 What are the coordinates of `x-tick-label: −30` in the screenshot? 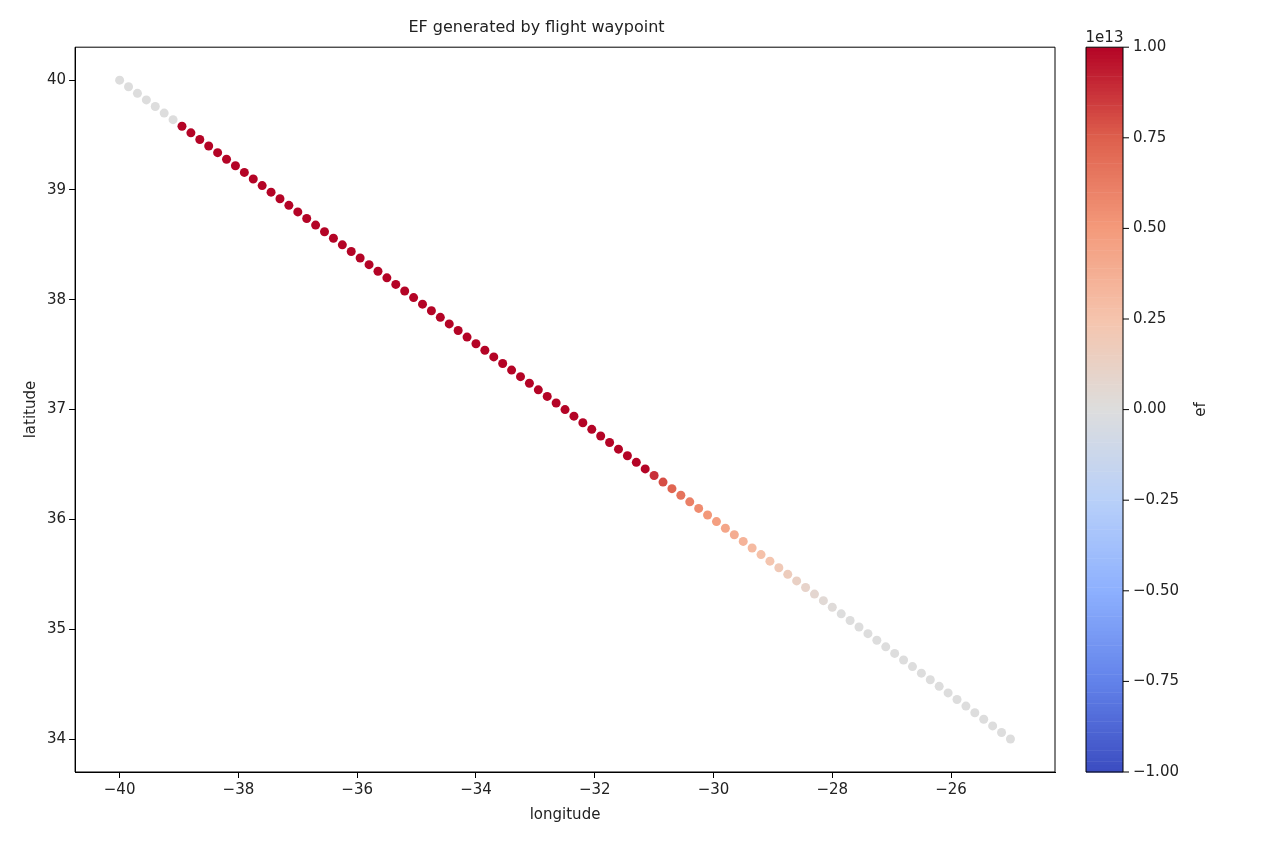 It's located at (713, 788).